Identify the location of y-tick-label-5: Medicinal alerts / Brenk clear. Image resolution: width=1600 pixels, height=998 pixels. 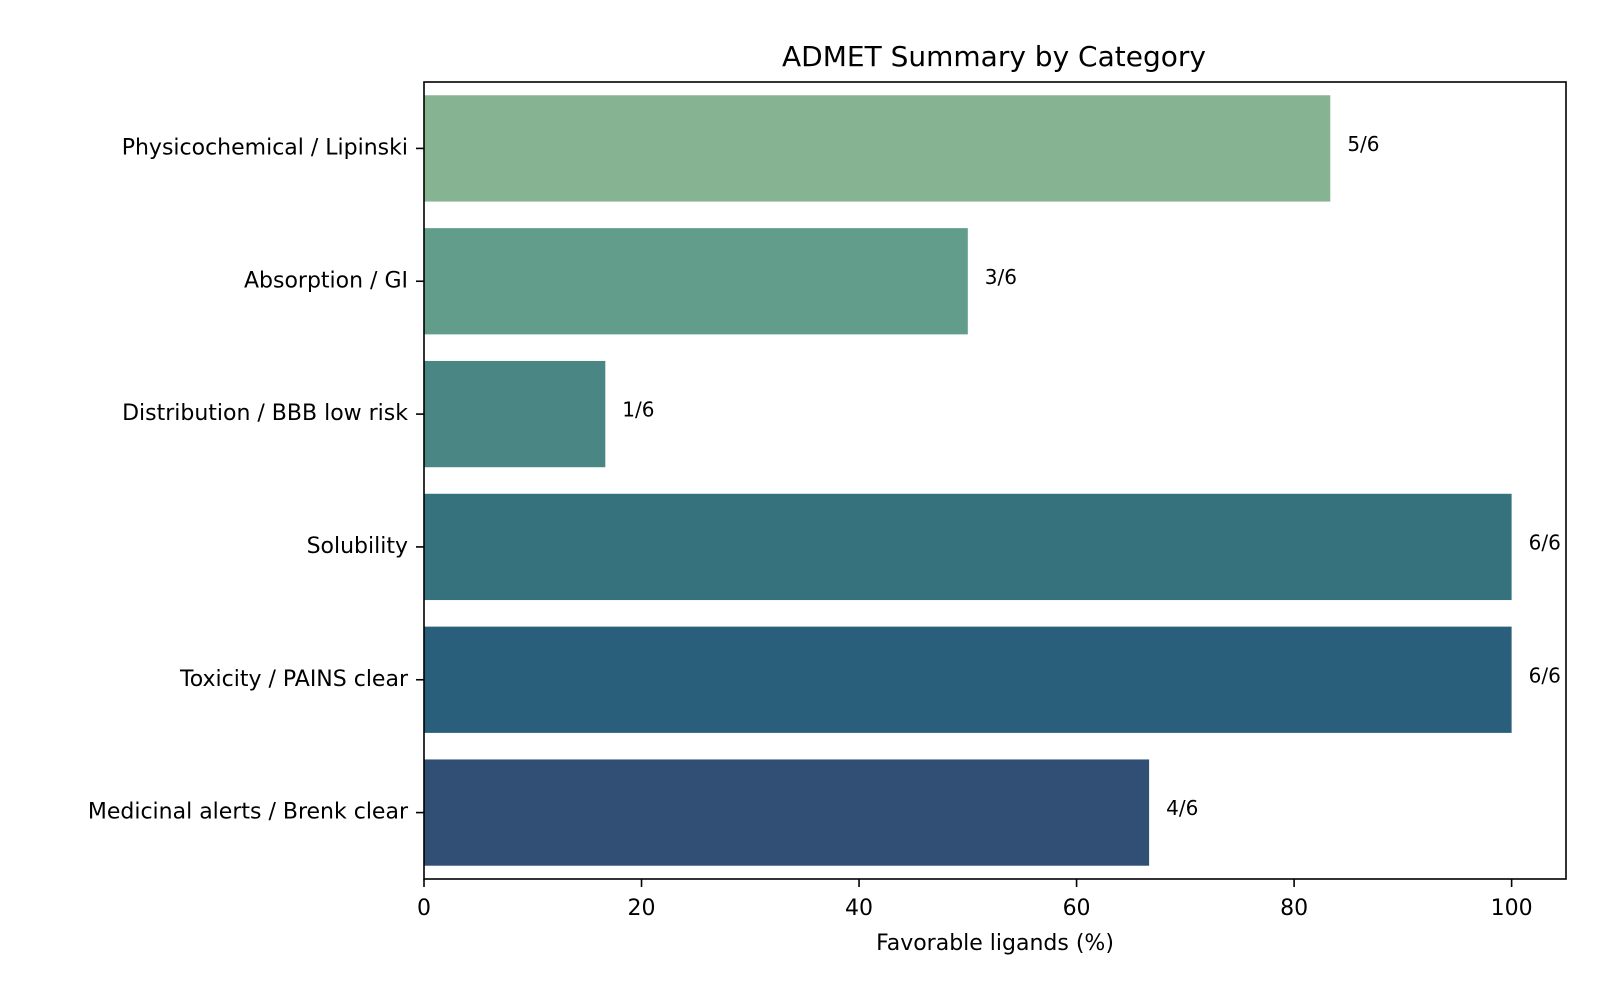
(248, 812).